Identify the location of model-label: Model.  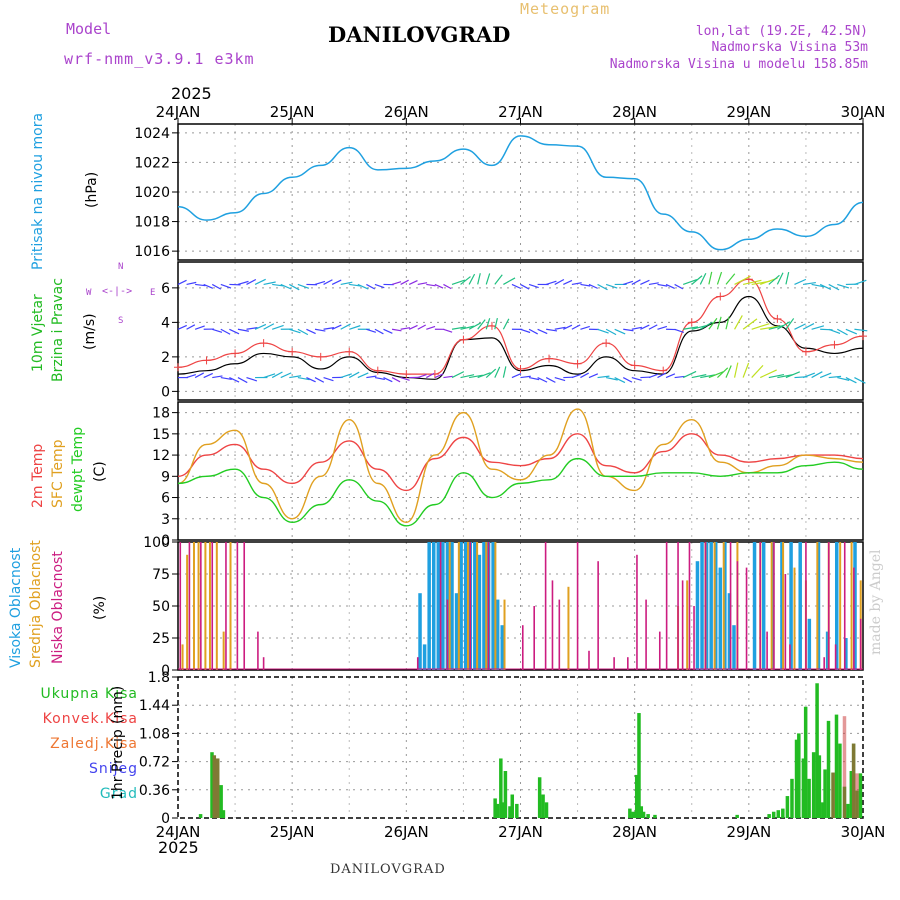
(89, 29).